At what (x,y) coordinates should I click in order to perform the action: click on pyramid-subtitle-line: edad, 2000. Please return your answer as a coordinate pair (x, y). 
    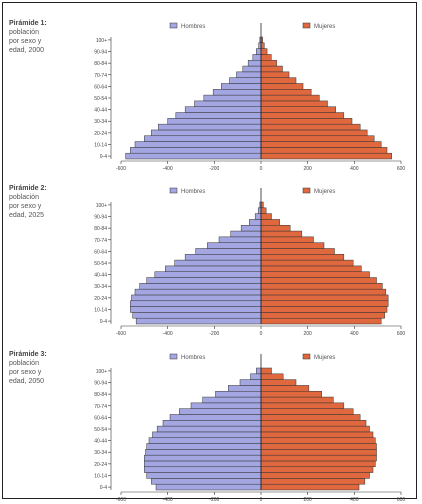
    Looking at the image, I should click on (27, 50).